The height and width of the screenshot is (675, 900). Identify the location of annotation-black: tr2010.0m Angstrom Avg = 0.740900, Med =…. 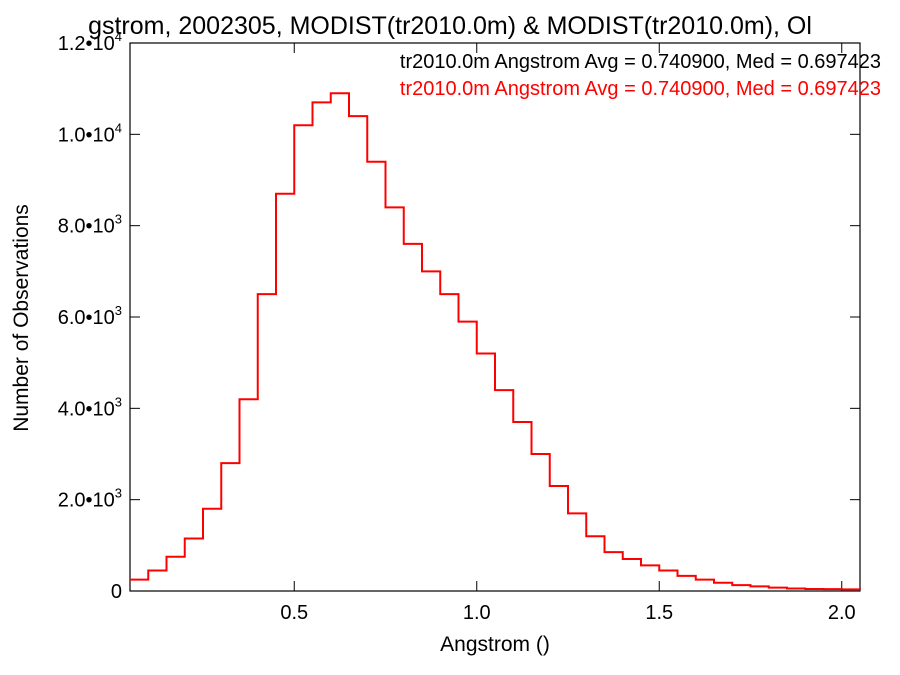
(640, 62).